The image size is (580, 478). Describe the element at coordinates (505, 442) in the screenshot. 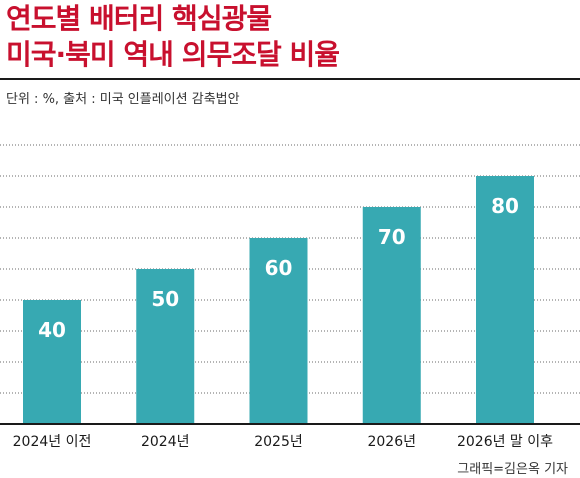

I see `x-tick-label: 2026년 말 이후` at that location.